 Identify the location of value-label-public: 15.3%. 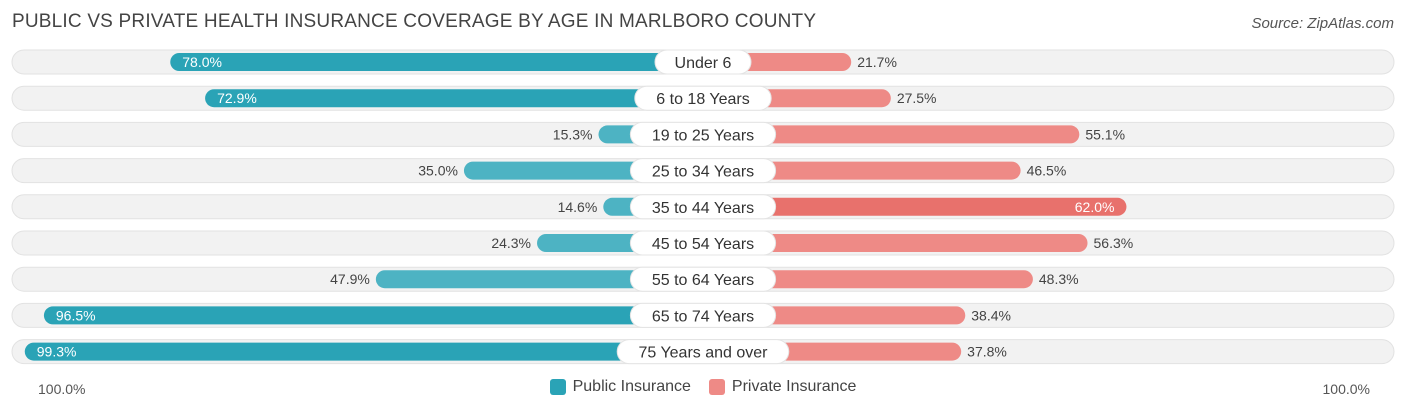
(573, 134).